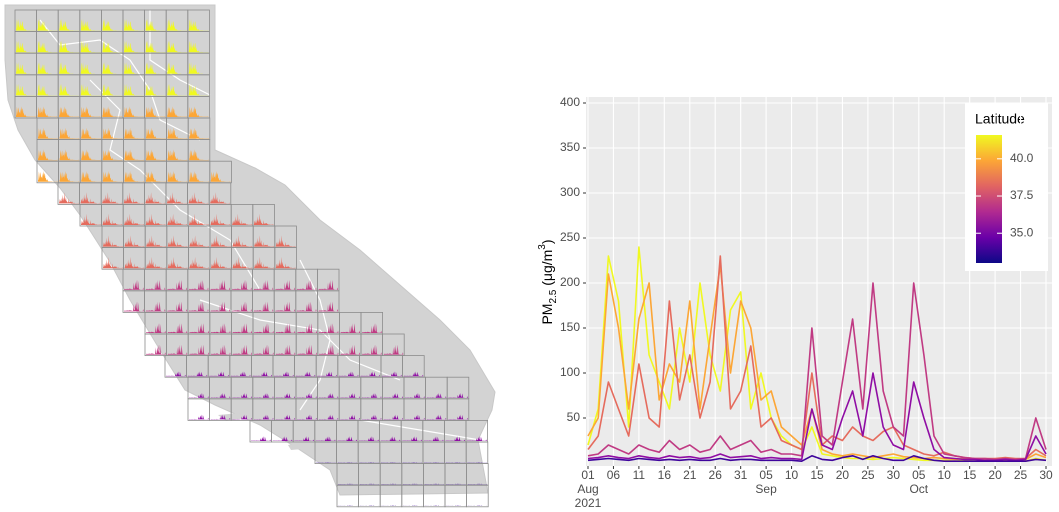 Image resolution: width=1059 pixels, height=512 pixels. What do you see at coordinates (587, 489) in the screenshot?
I see `x-period-label: Aug` at bounding box center [587, 489].